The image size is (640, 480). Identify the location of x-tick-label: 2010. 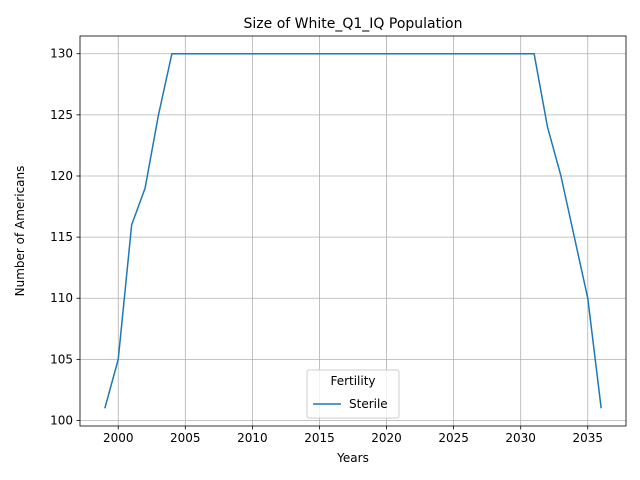
(252, 438).